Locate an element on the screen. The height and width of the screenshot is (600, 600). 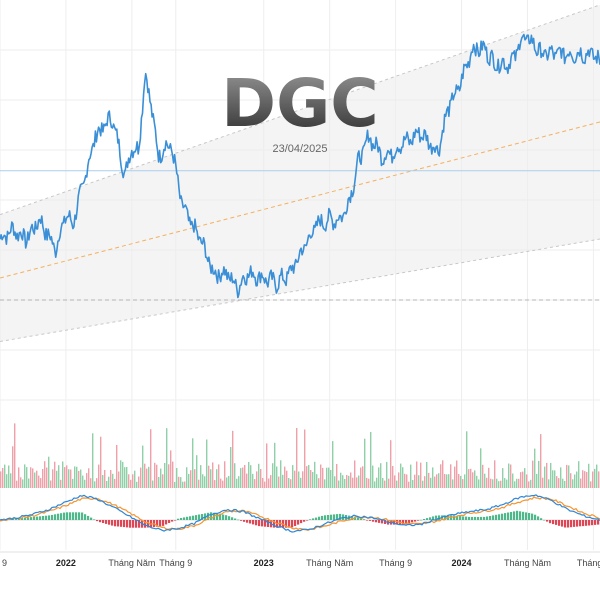
macd-line is located at coordinates (300, 513).